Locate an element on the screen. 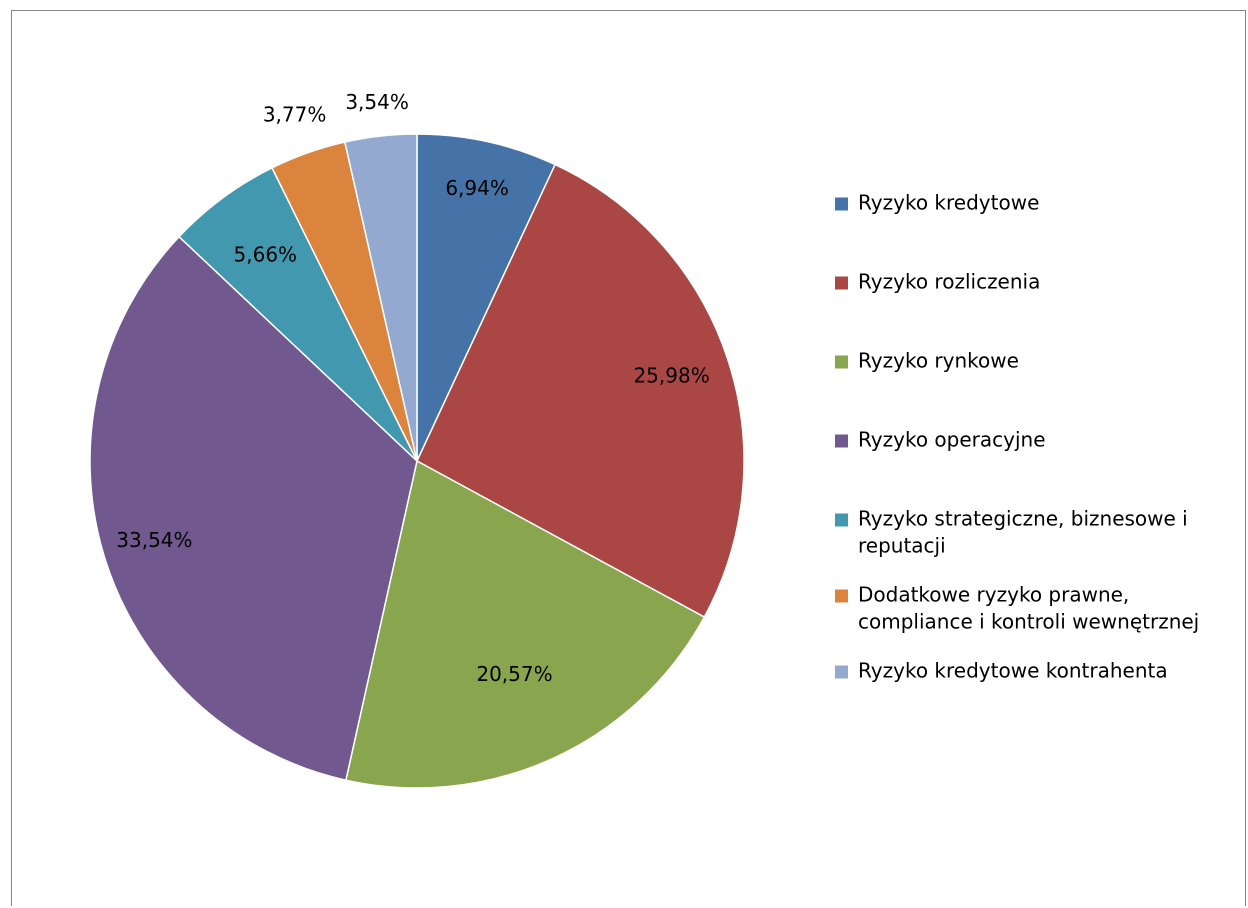  legend-label: Ryzyko kredytowe kontrahenta is located at coordinates (1013, 671).